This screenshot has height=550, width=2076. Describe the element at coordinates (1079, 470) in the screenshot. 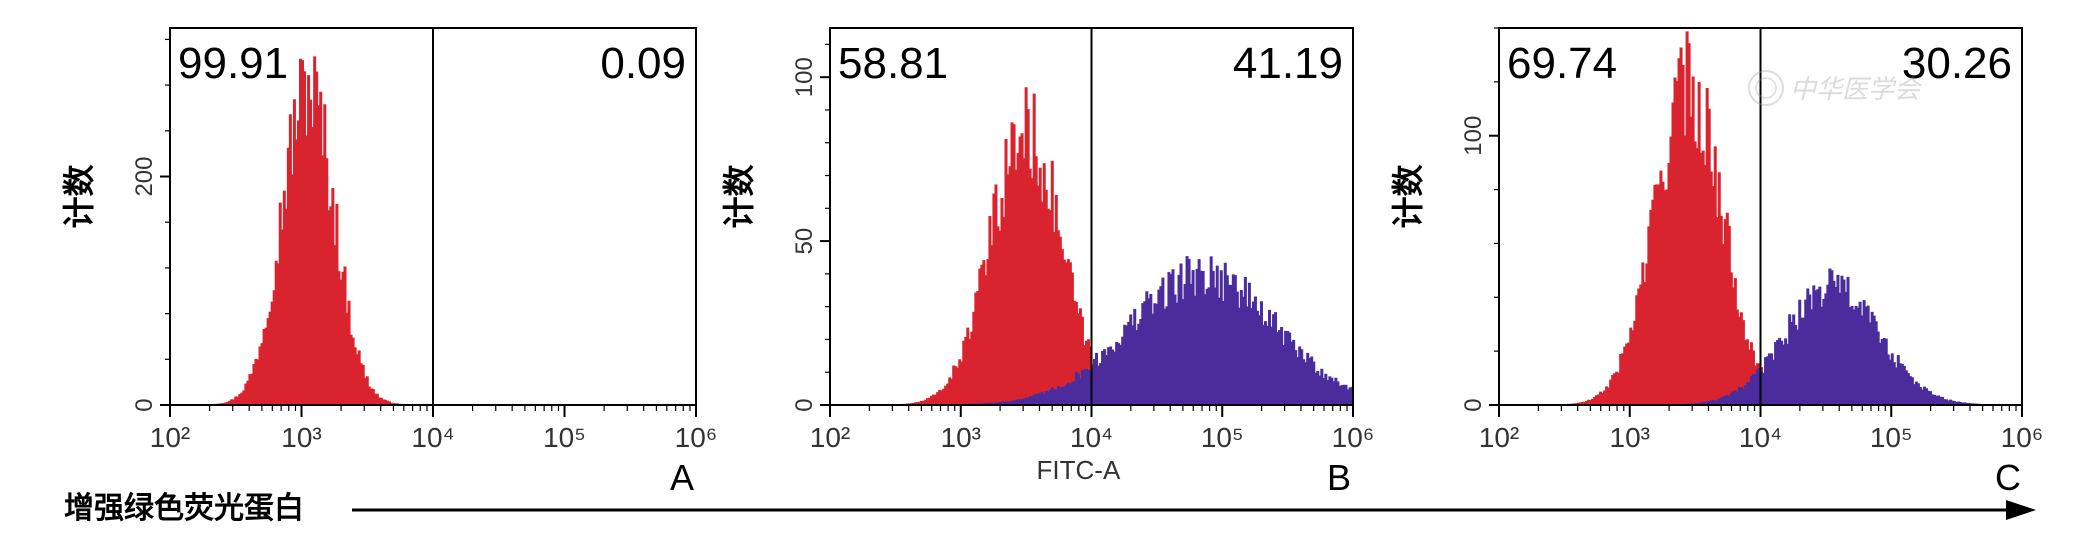

I see `x-axis-label: FITC-A` at that location.